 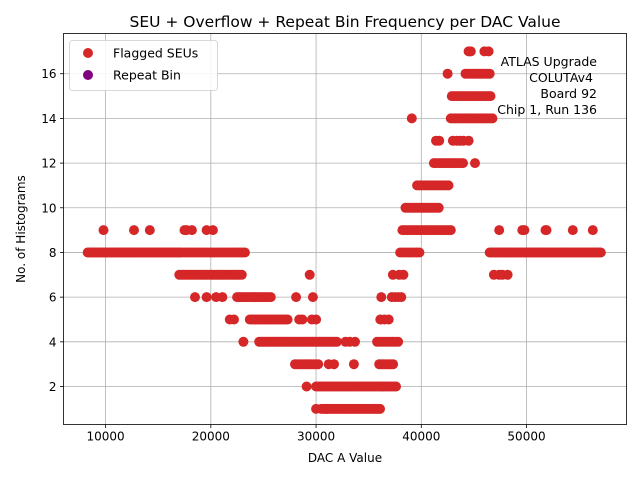 What do you see at coordinates (147, 75) in the screenshot?
I see `legend-label-repeat-bin: Repeat Bin` at bounding box center [147, 75].